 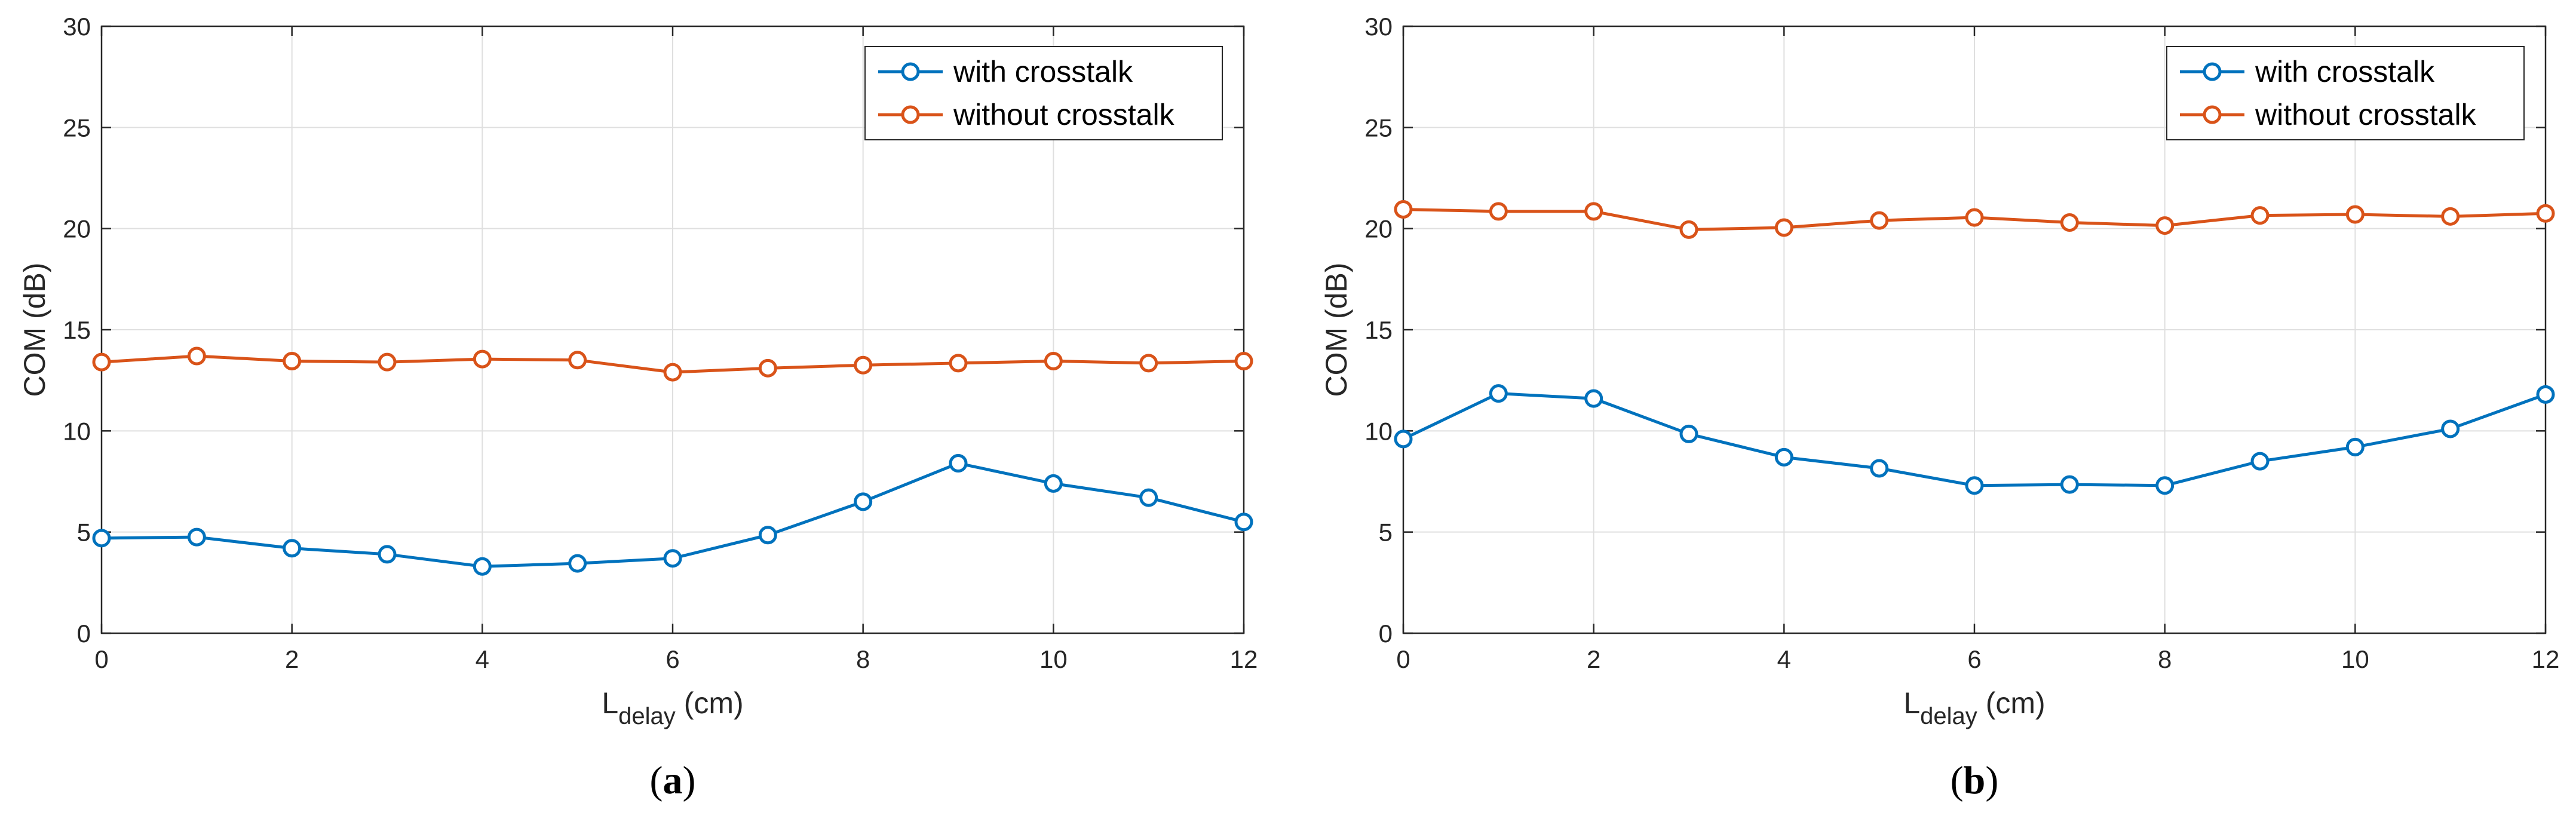 I want to click on y-axis-label: COM (dB), so click(x=1337, y=330).